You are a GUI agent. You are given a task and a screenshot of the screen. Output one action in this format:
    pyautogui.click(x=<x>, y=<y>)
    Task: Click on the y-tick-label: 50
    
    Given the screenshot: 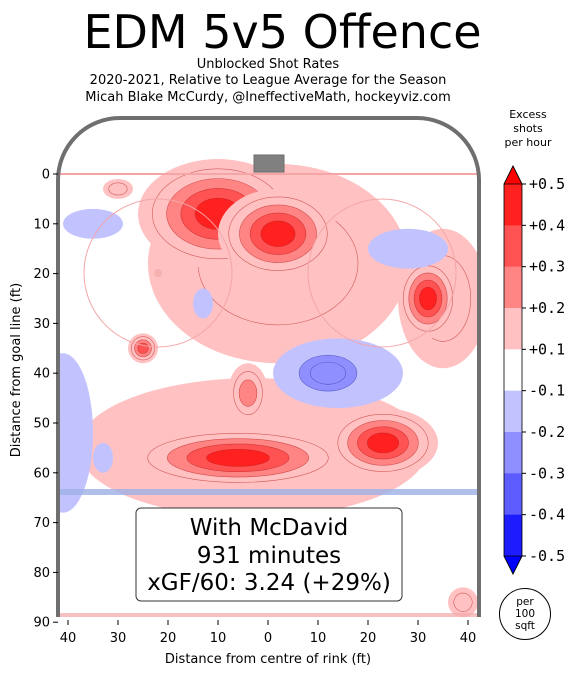 What is the action you would take?
    pyautogui.click(x=41, y=424)
    